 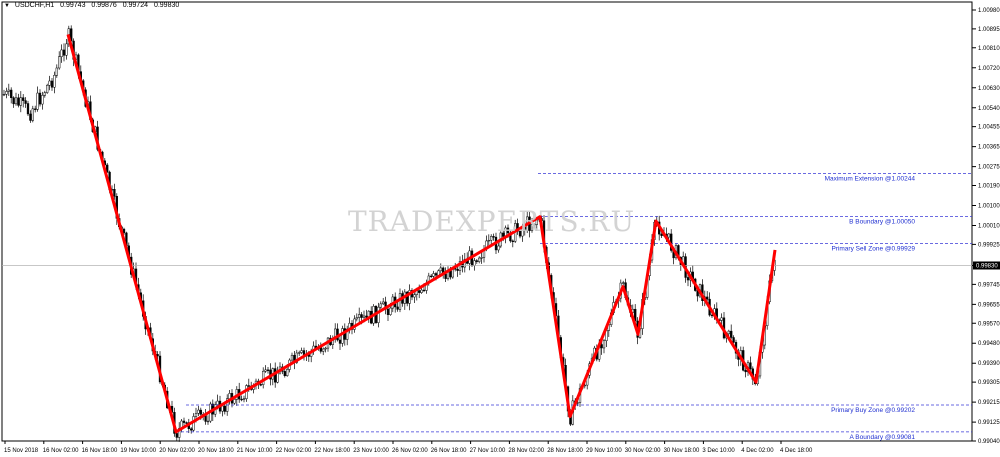 What do you see at coordinates (718, 451) in the screenshot?
I see `x-tick-label: 3 Dec 10:00` at bounding box center [718, 451].